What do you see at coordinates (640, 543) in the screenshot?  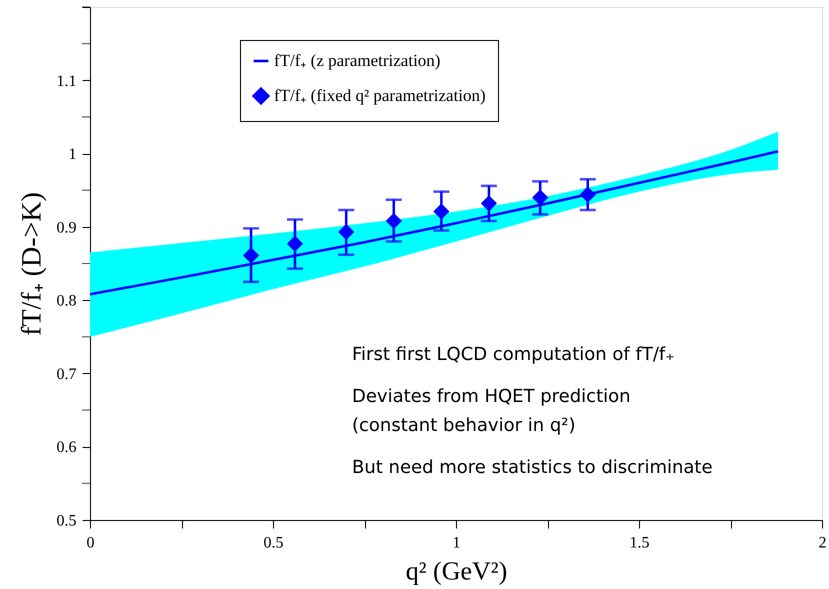 I see `x-tick-label: 1.5` at bounding box center [640, 543].